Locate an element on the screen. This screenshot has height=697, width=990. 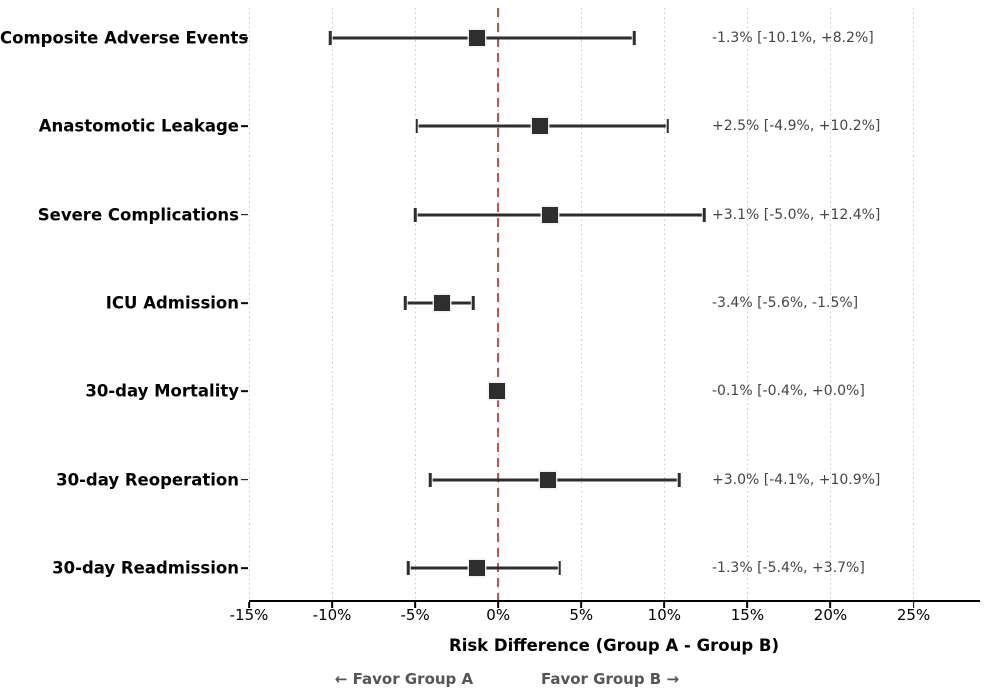
x-axis-tick-label: -10% is located at coordinates (332, 615).